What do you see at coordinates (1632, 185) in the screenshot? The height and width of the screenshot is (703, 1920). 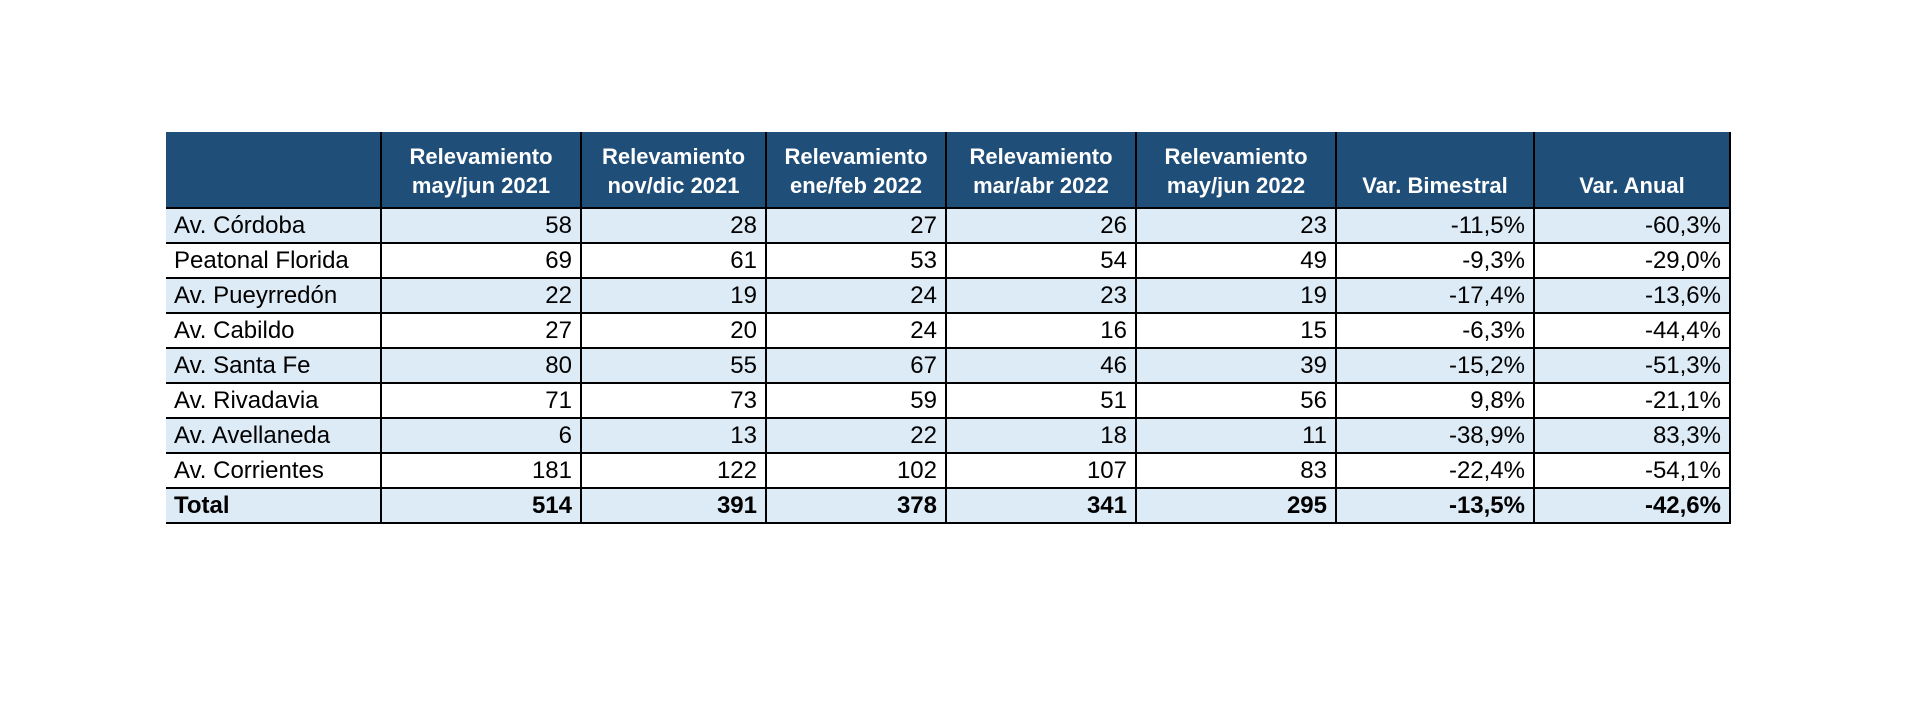 I see `column-header-line2: Var. Anual` at bounding box center [1632, 185].